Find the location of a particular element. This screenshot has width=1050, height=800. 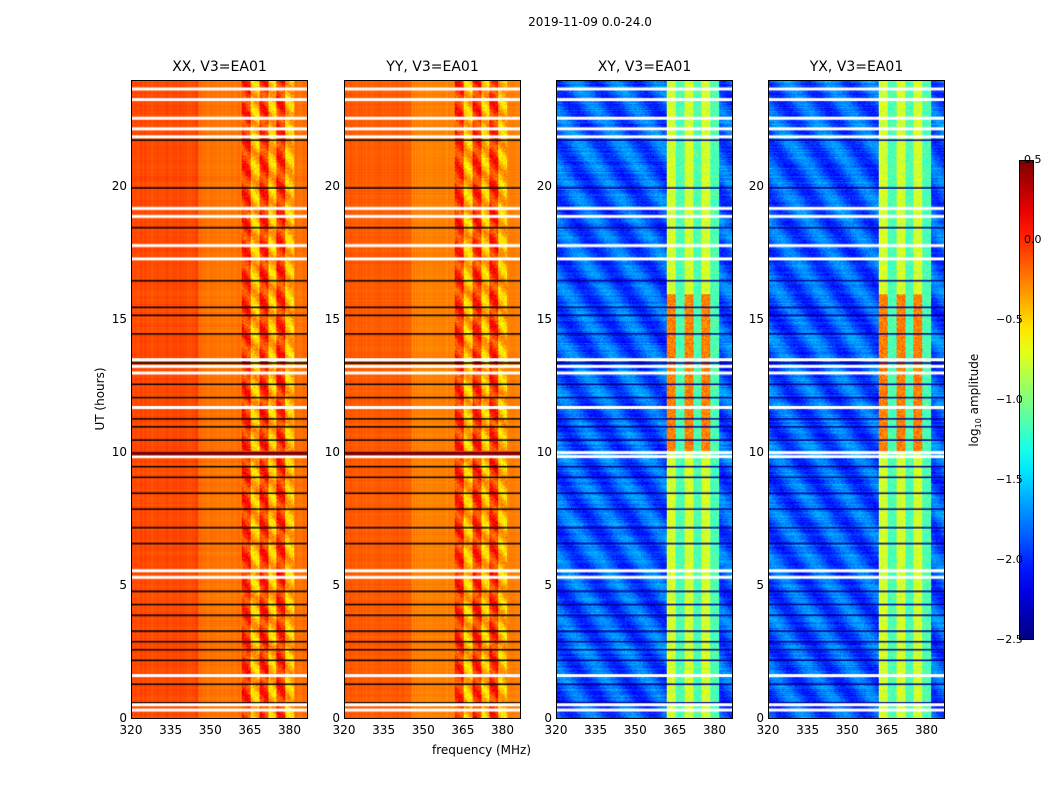

panel-title-xy: XY, V3=EA01 is located at coordinates (644, 67).